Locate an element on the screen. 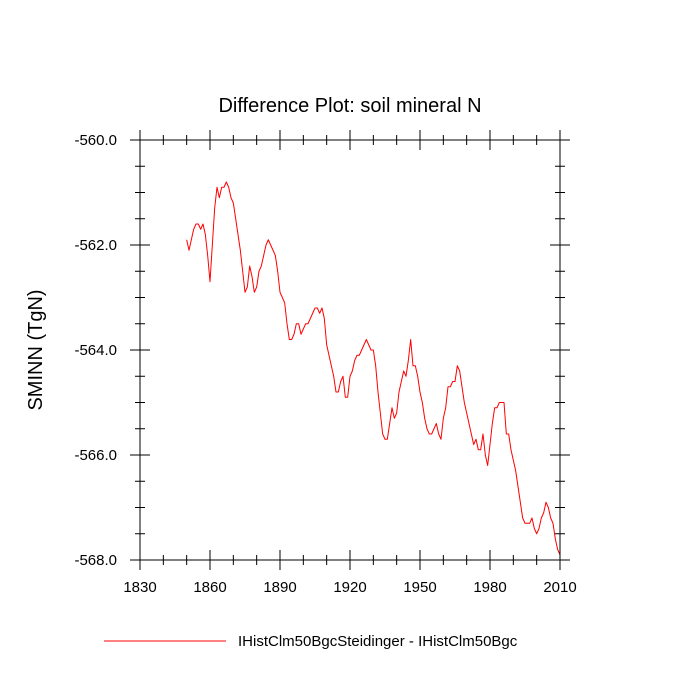  x-tick-label: 1860 is located at coordinates (209, 587).